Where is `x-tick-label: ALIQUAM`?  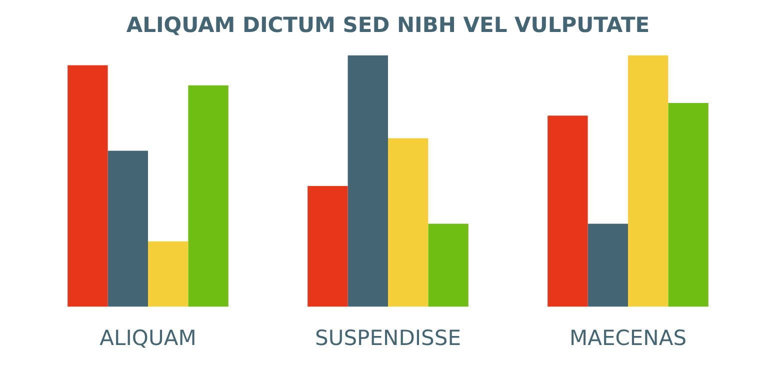 x-tick-label: ALIQUAM is located at coordinates (148, 338).